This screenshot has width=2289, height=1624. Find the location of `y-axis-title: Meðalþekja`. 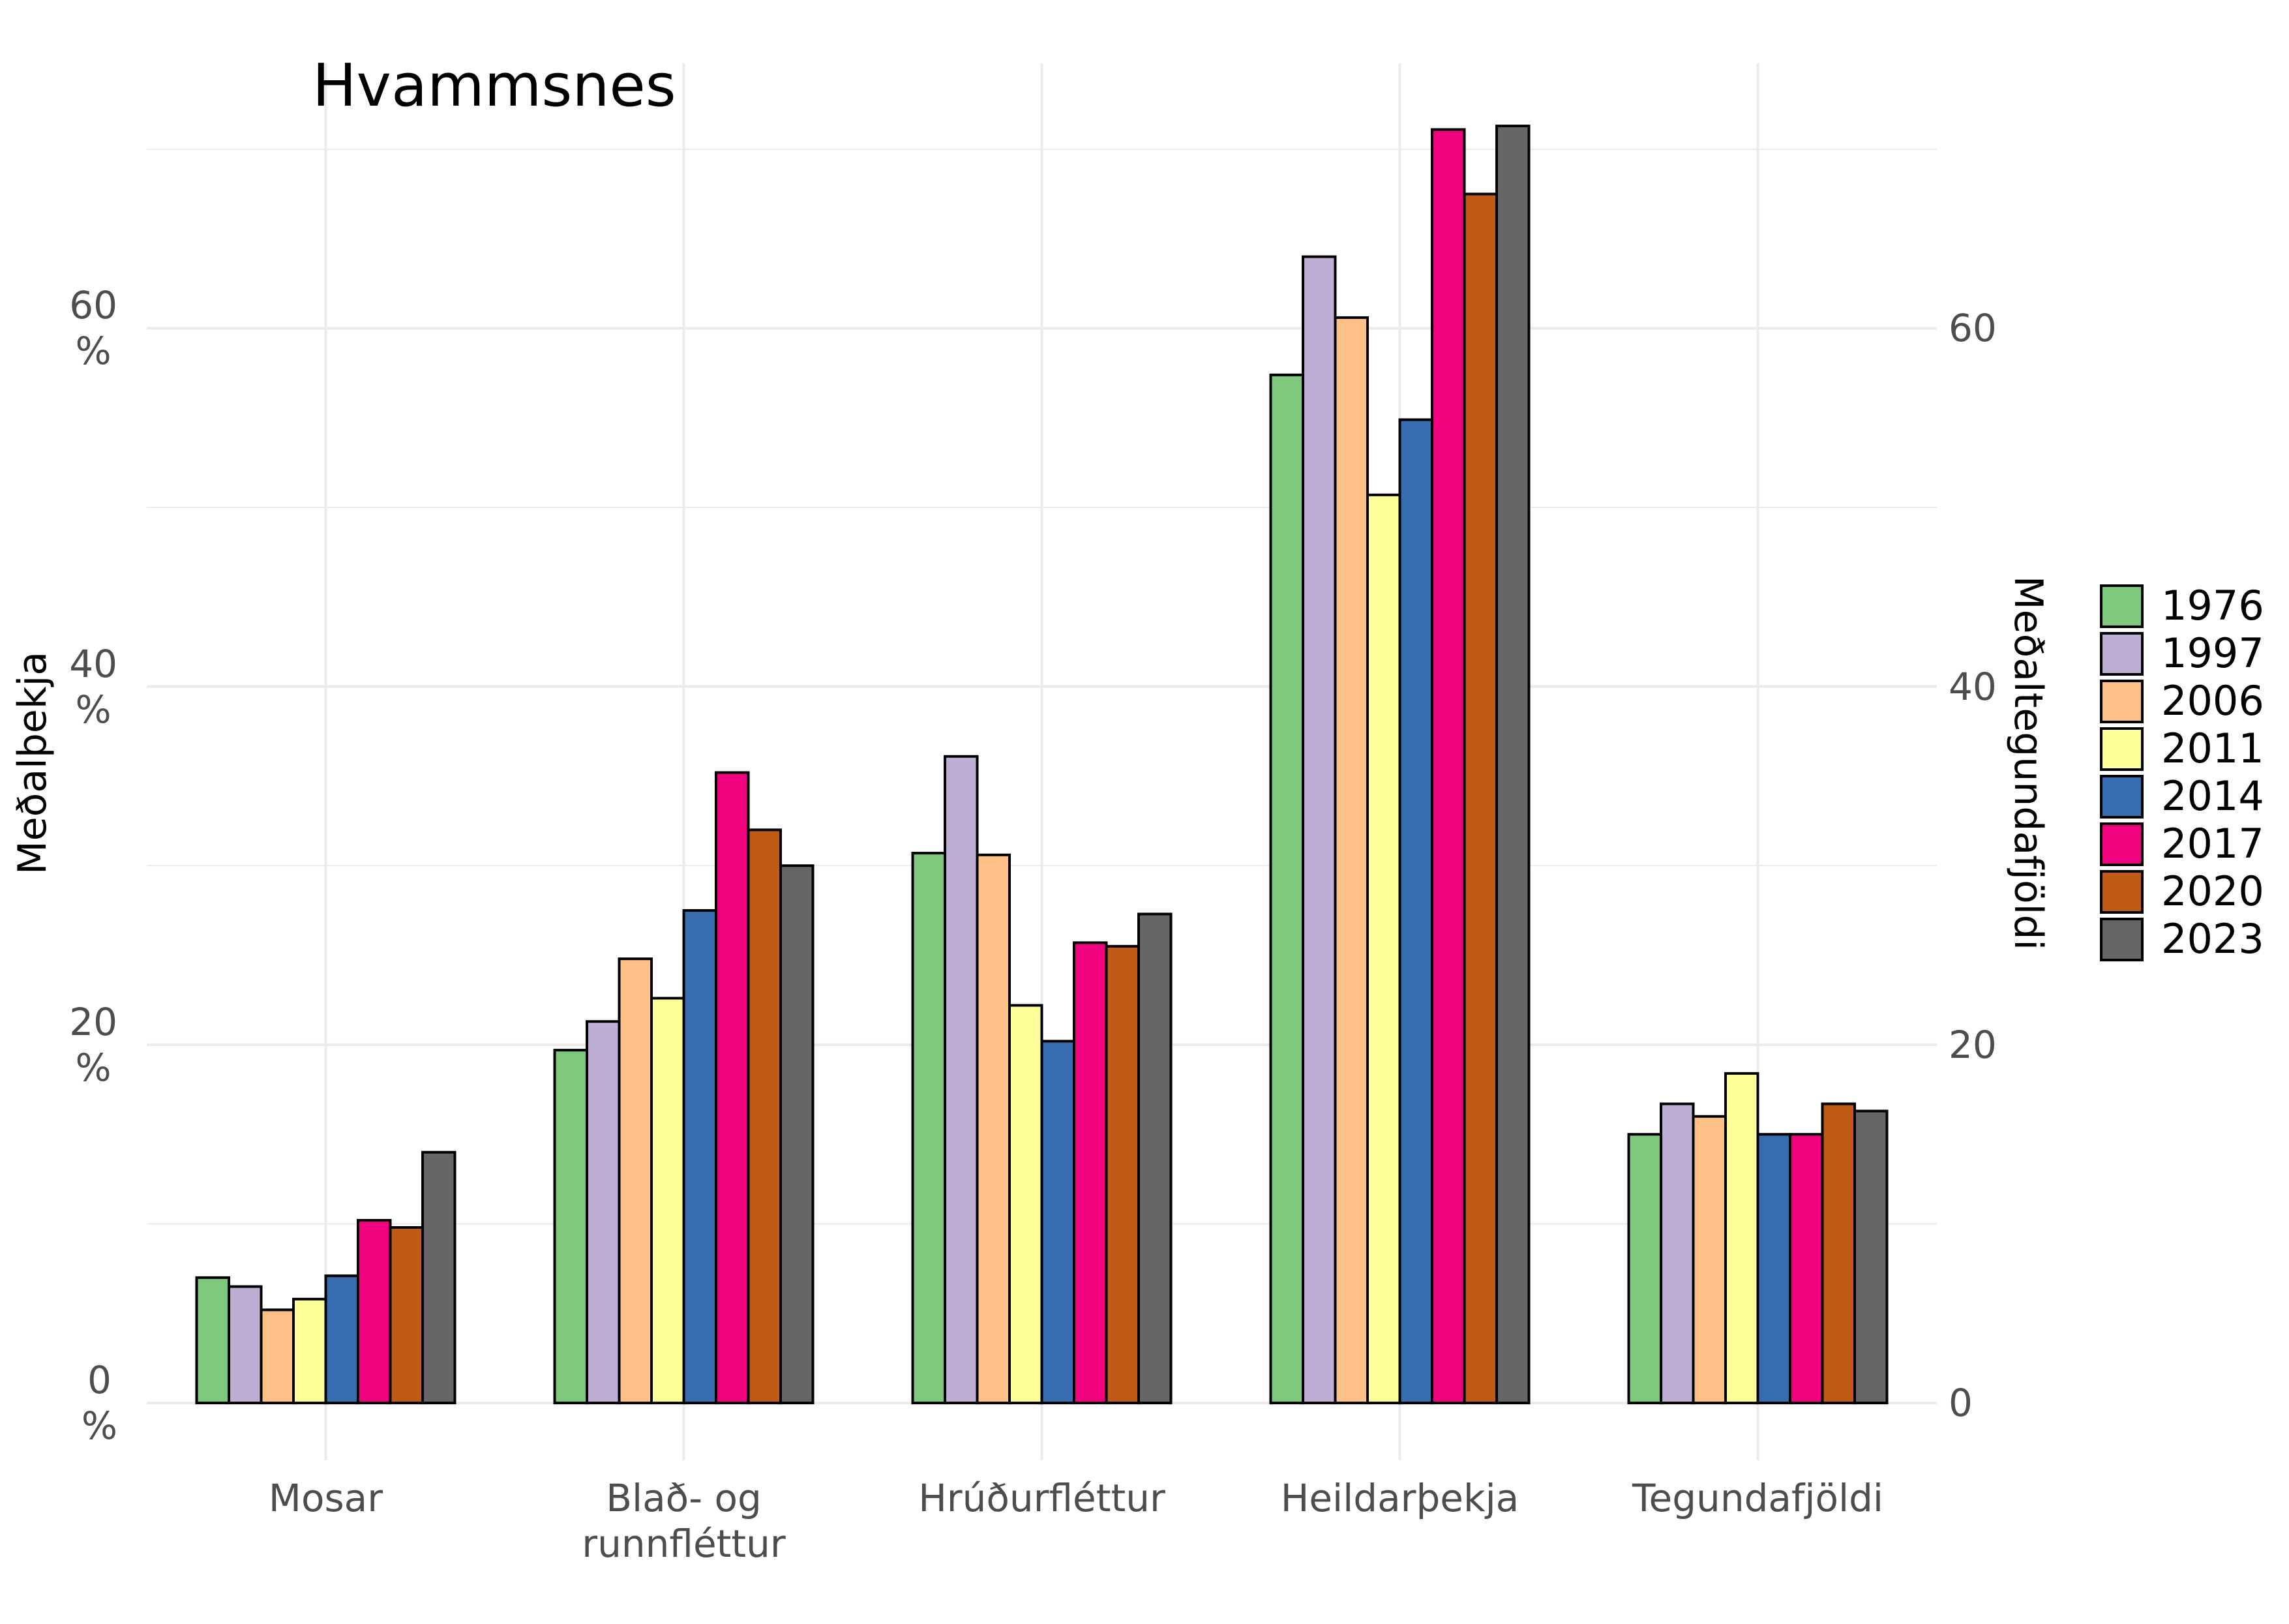

y-axis-title: Meðalþekja is located at coordinates (32, 763).